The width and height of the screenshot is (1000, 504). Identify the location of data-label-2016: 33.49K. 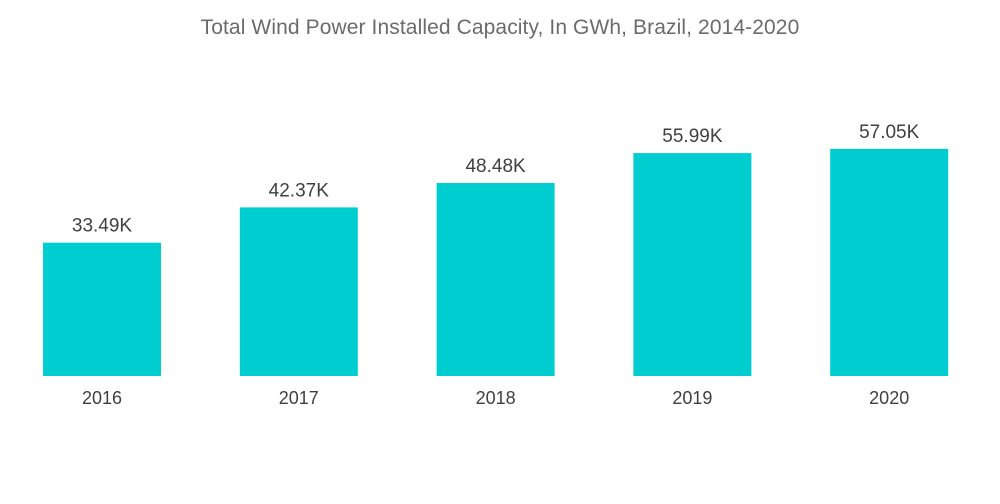
(102, 226).